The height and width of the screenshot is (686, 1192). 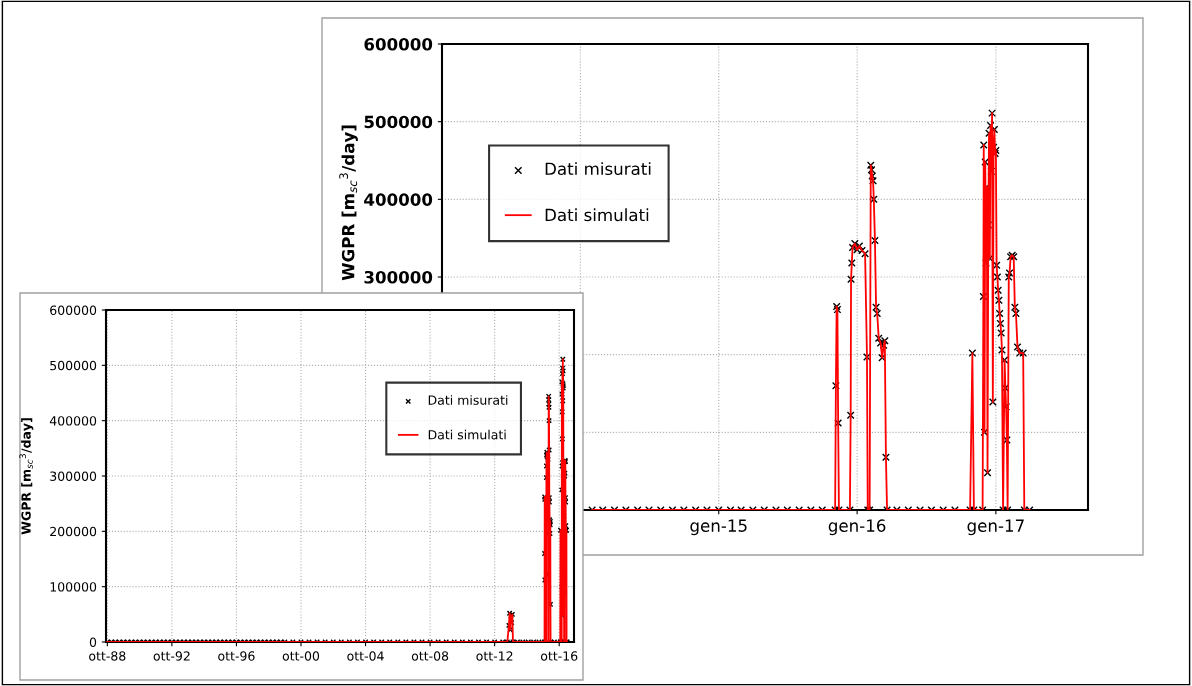 I want to click on x-tick-label: ott-04, so click(x=365, y=656).